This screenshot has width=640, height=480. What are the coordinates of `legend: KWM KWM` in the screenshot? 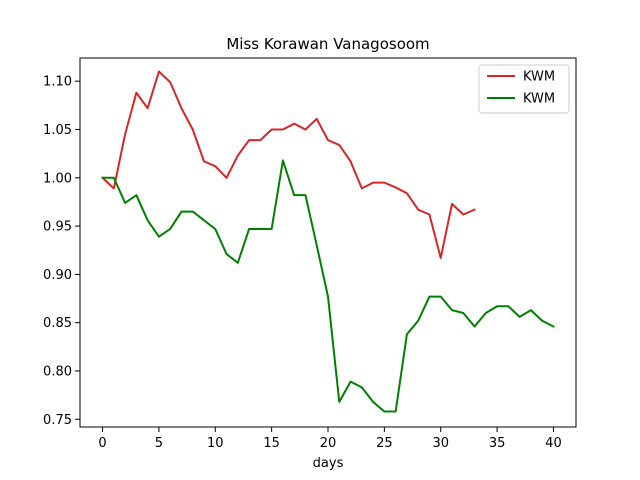 It's located at (524, 89).